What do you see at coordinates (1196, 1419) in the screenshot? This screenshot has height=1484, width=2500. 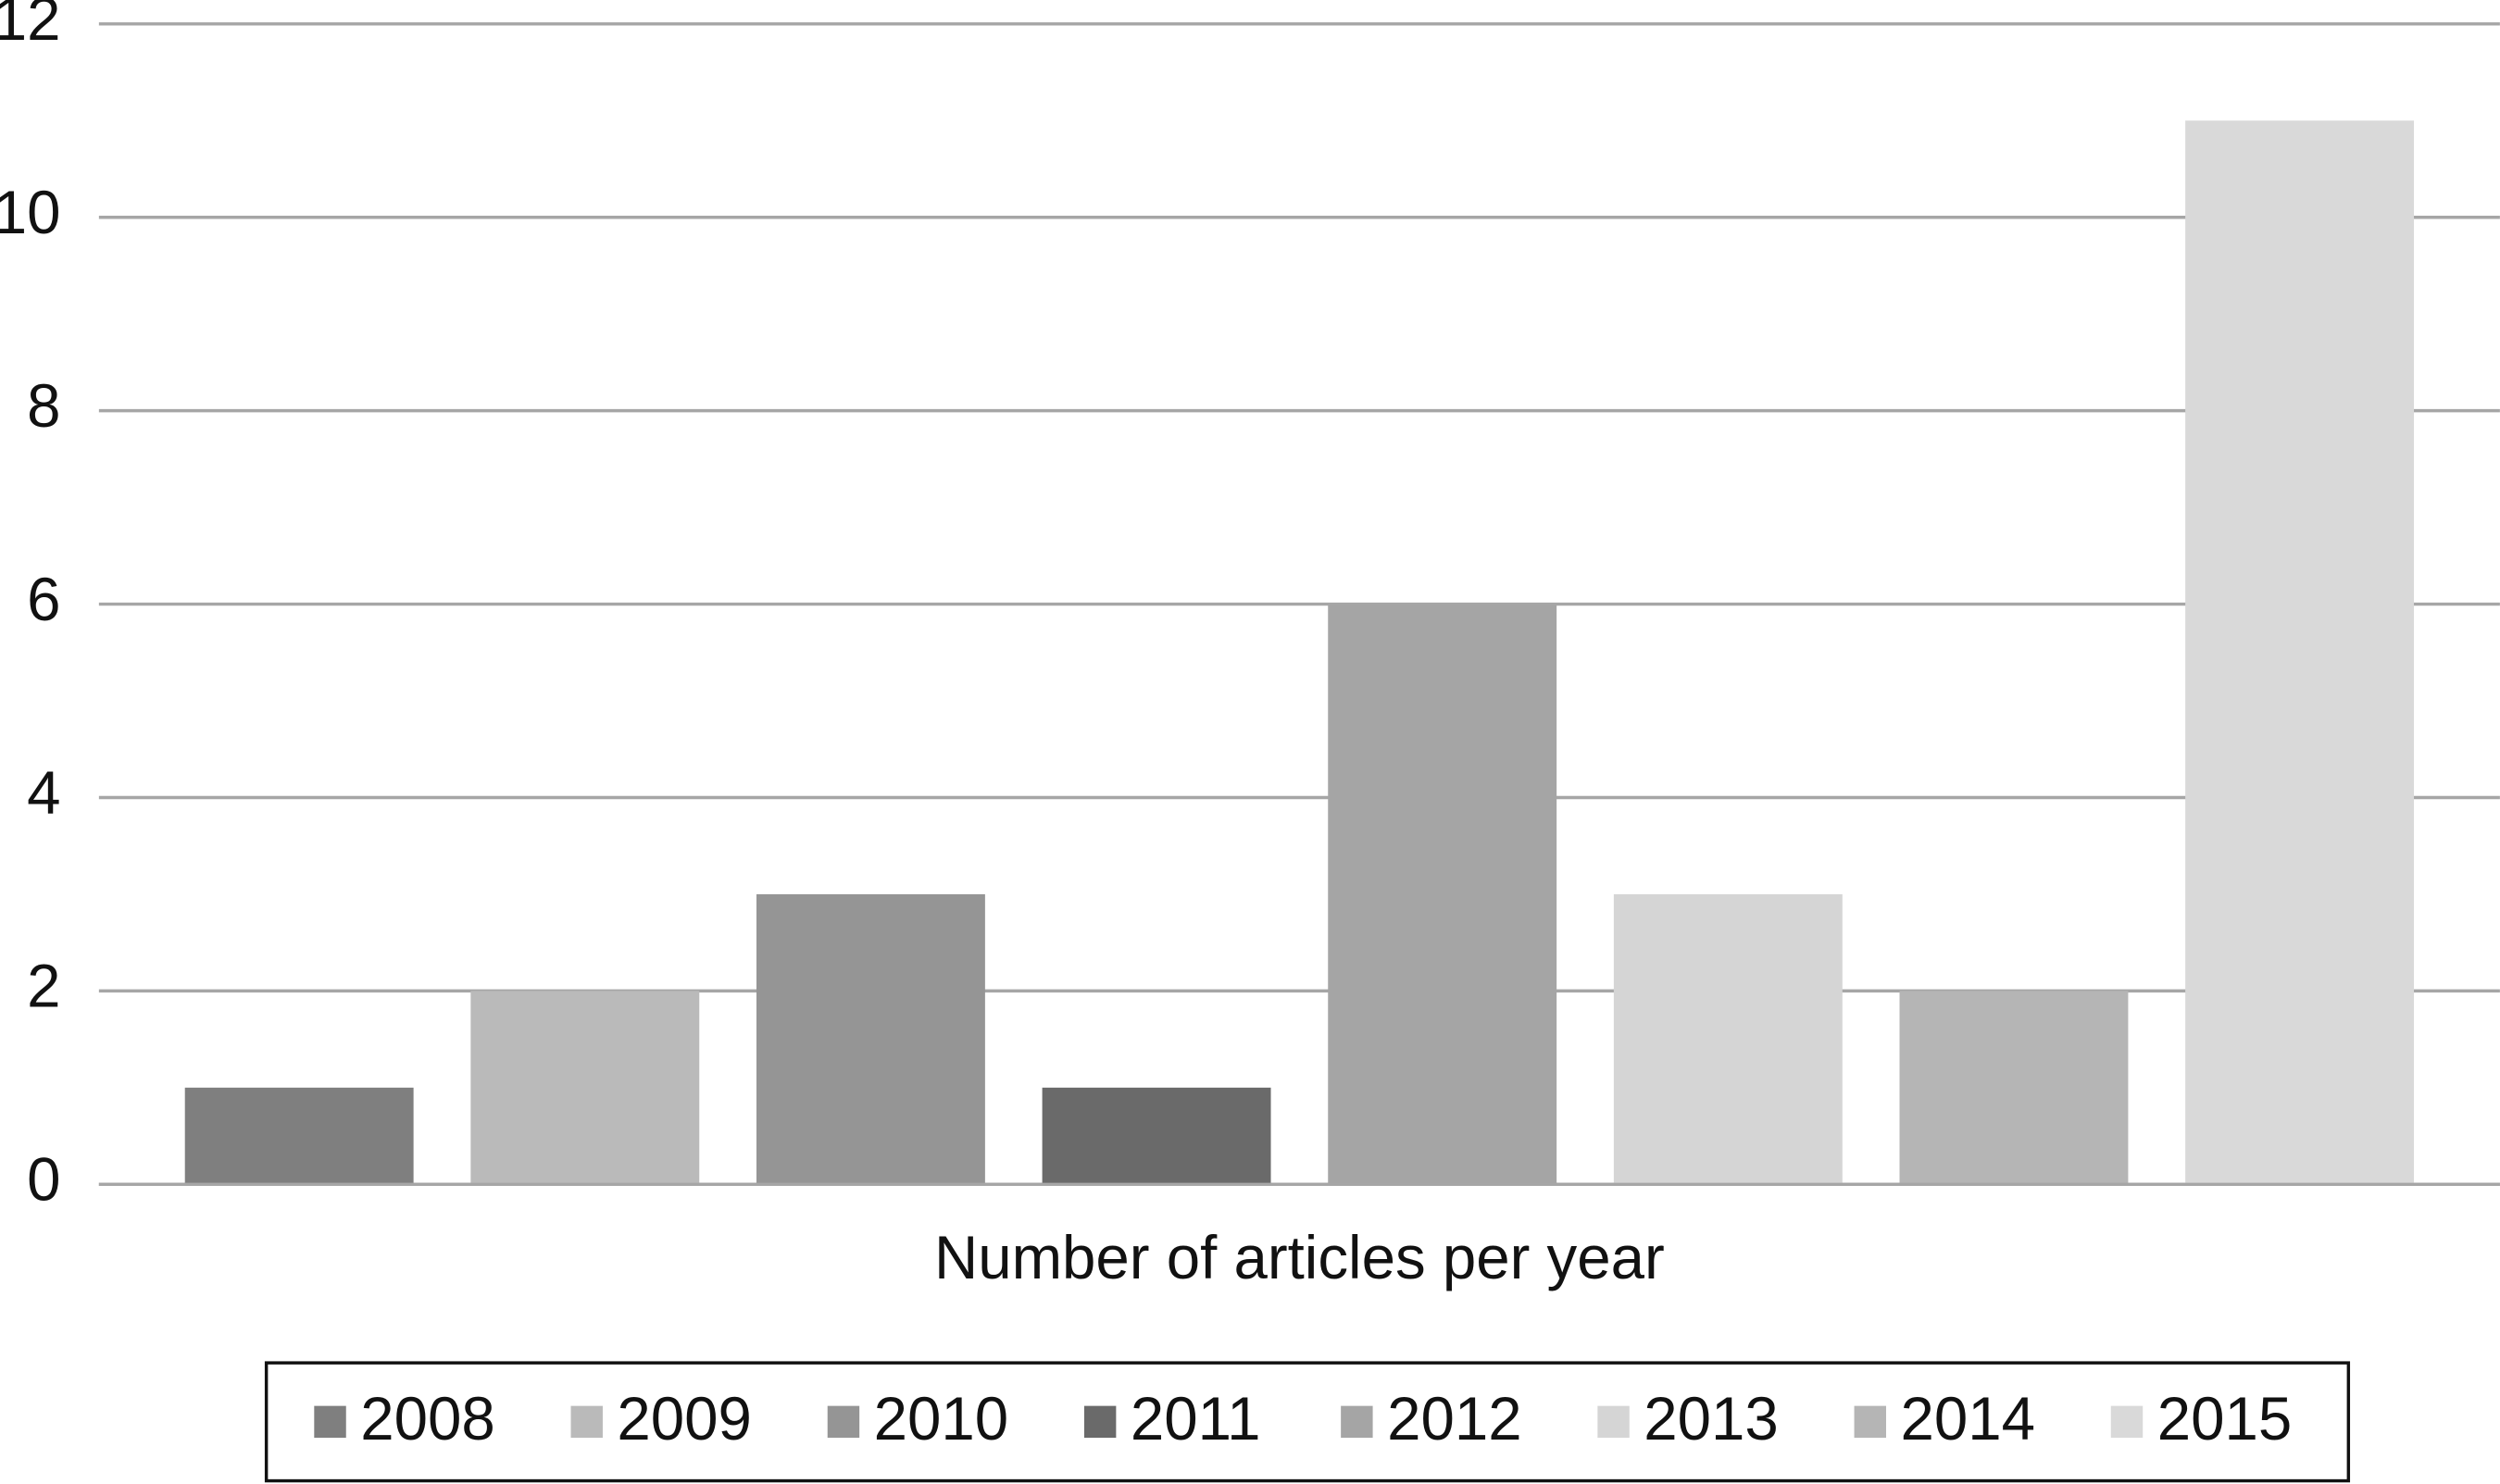 I see `legend-label: 2011` at bounding box center [1196, 1419].